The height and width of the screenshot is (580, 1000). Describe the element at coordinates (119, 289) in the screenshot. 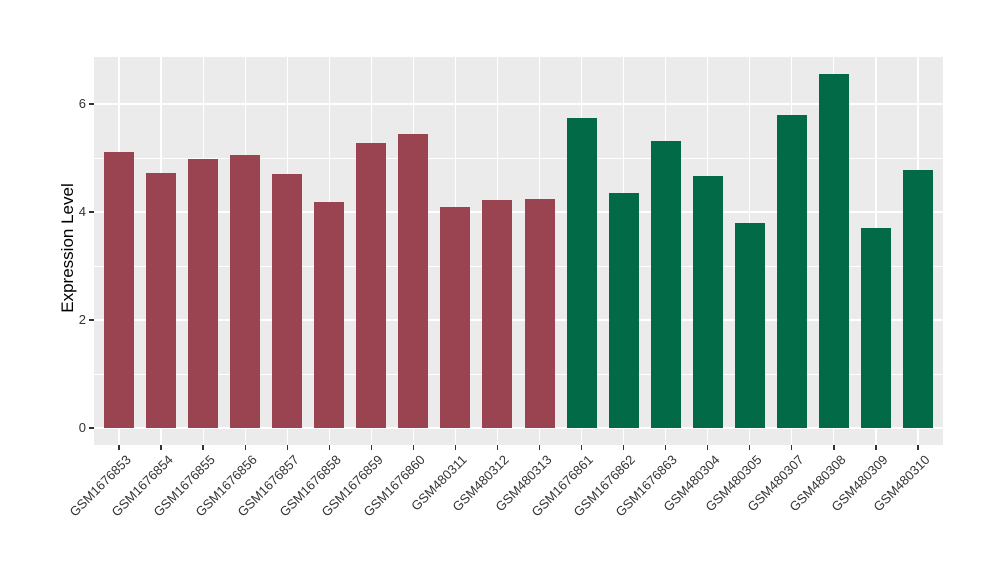

I see `bar-gsm1676853` at that location.